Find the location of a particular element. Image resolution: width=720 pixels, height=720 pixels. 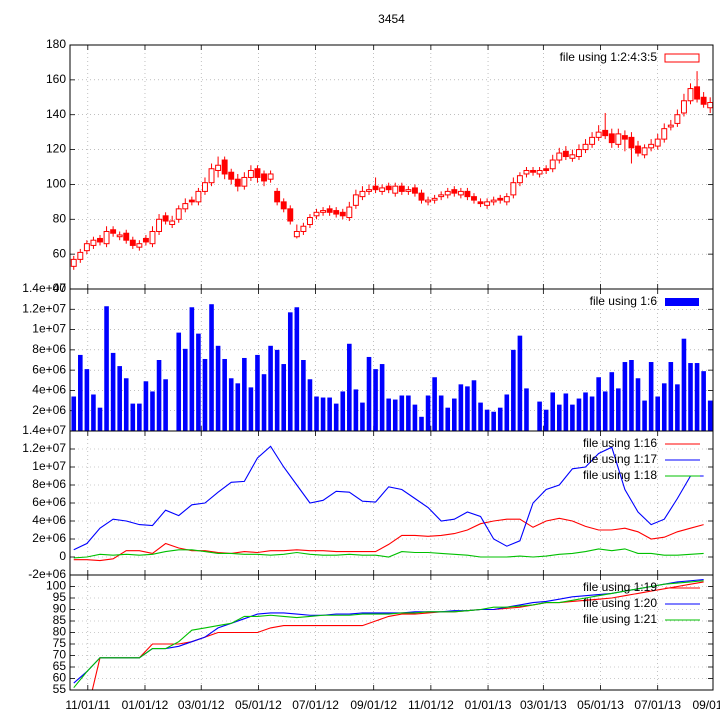

y-tick-label: 80 is located at coordinates (60, 632).